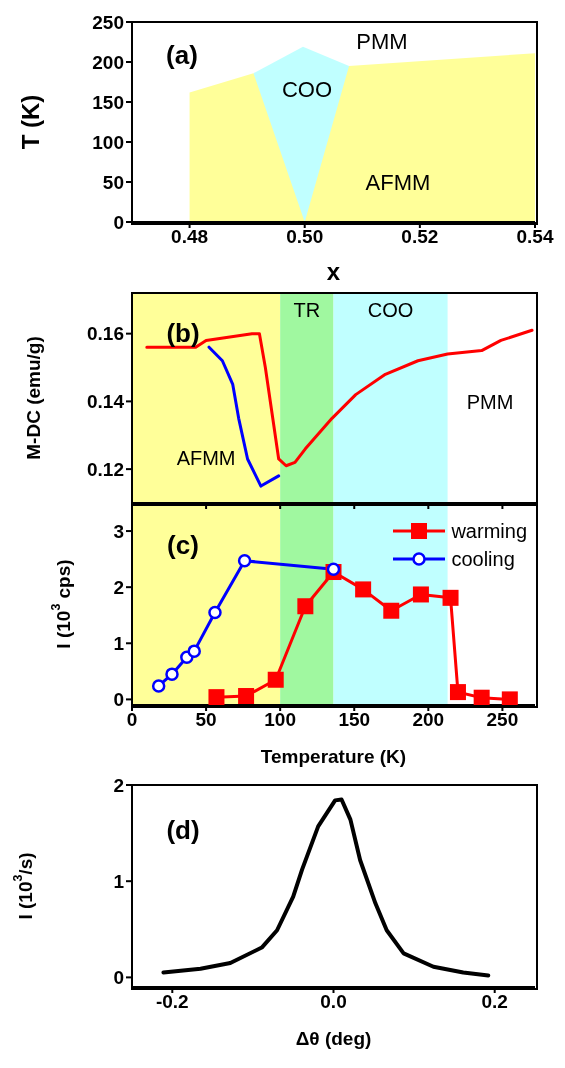 This screenshot has height=1068, width=565. Describe the element at coordinates (108, 22) in the screenshot. I see `y-tick-label: 250` at that location.